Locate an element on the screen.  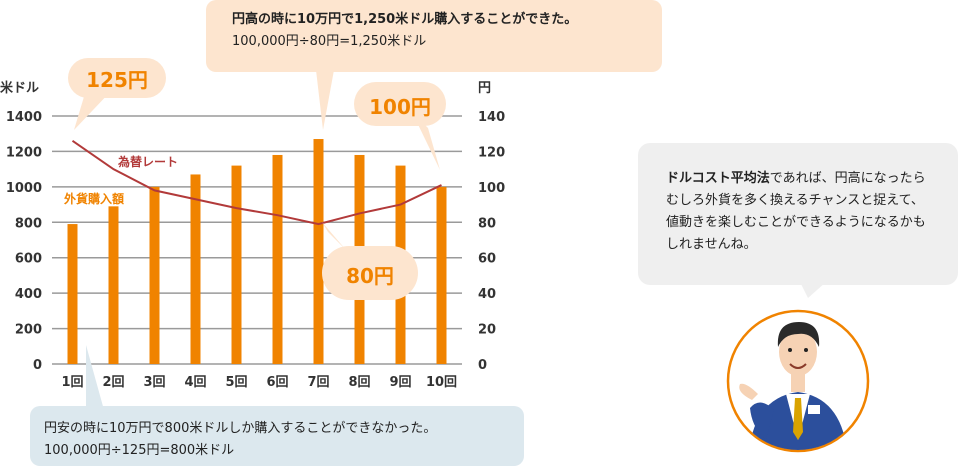
x-tick-label: 10回 is located at coordinates (441, 382).